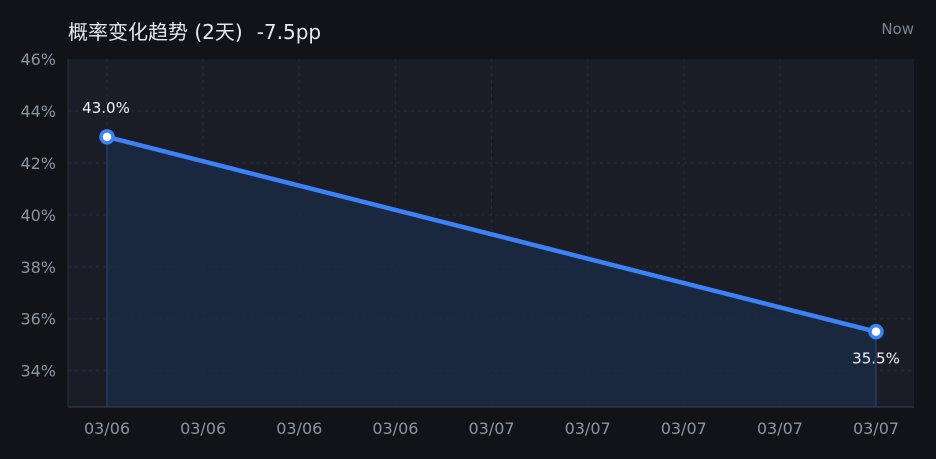 The width and height of the screenshot is (936, 459). Describe the element at coordinates (38, 215) in the screenshot. I see `y-tick-label: 40%` at that location.